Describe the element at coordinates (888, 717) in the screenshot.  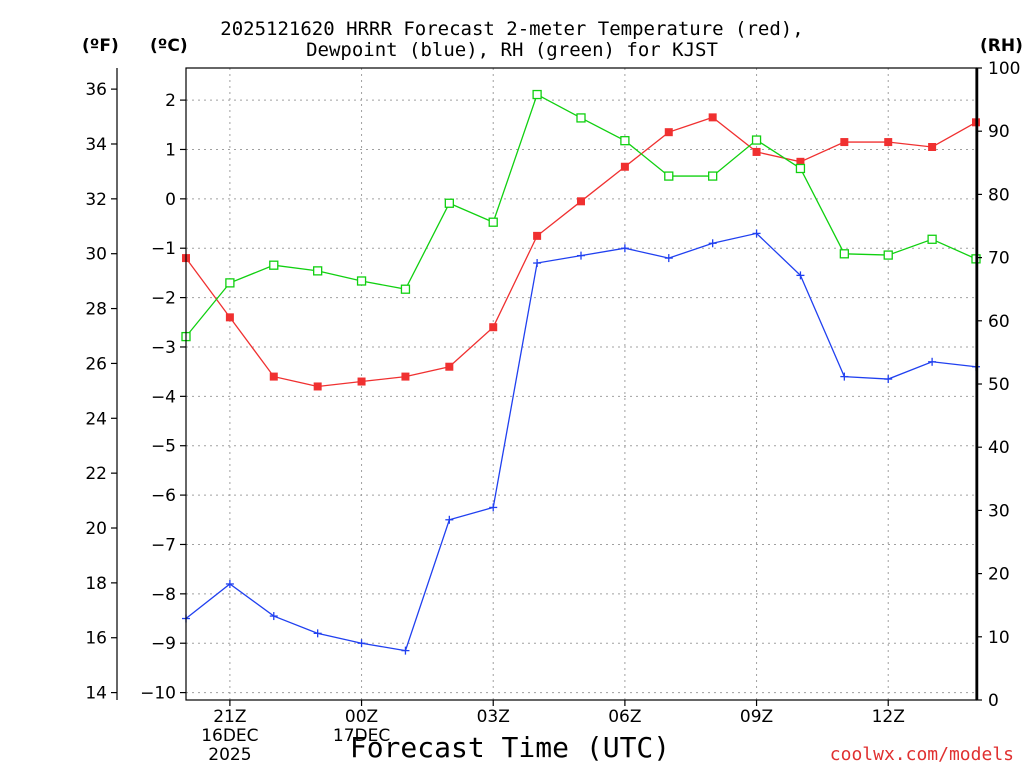
I see `x-tick-label: 12Z` at that location.